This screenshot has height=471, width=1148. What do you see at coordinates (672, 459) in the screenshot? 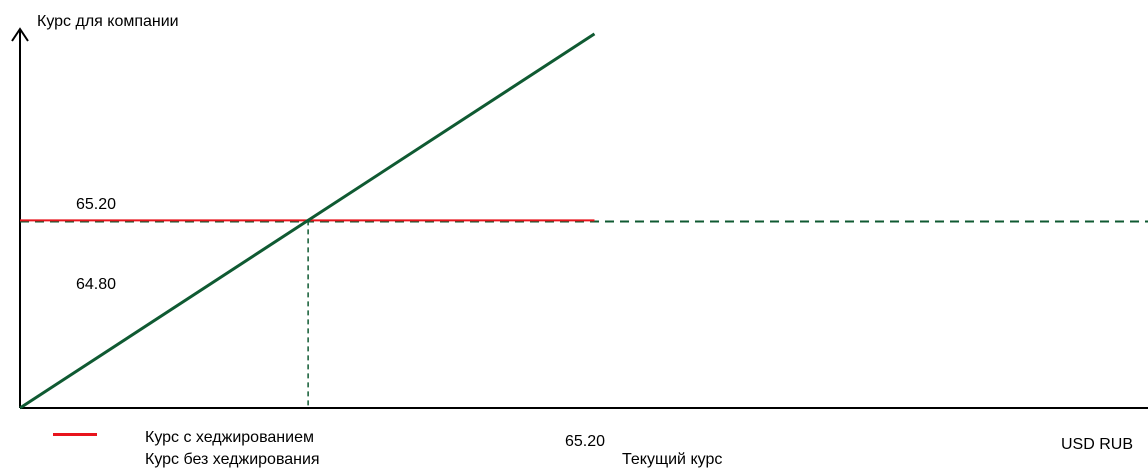
I see `x-axis-center-label: Текущий курс` at bounding box center [672, 459].